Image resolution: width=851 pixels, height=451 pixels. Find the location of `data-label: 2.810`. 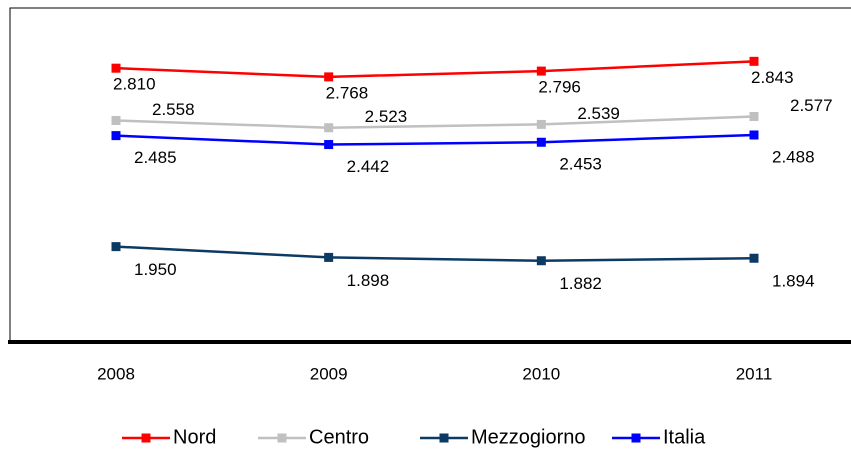

data-label: 2.810 is located at coordinates (134, 84).